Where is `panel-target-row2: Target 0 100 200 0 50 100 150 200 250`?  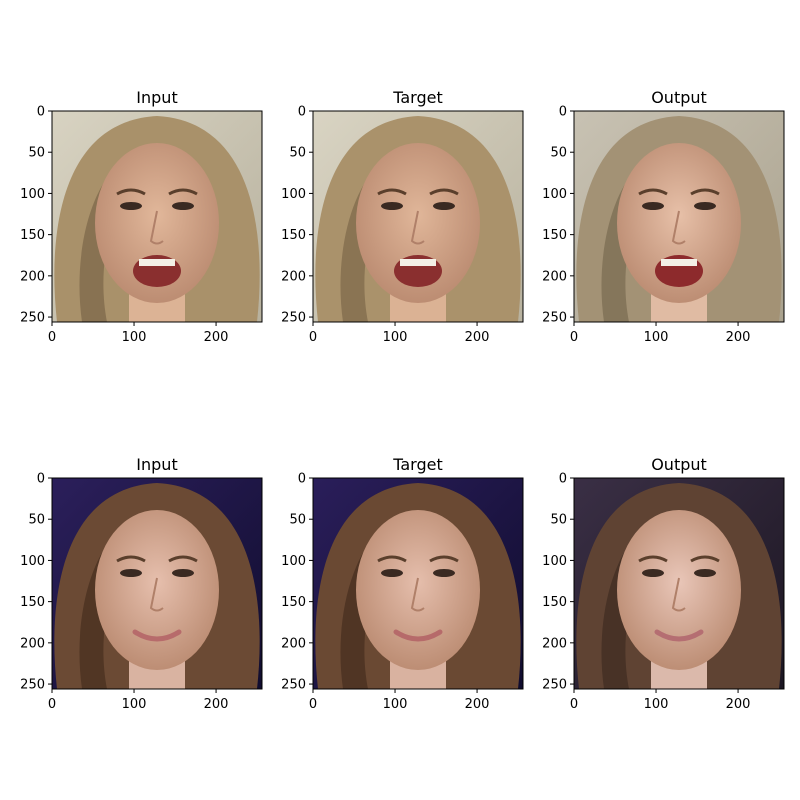 panel-target-row2: Target 0 100 200 0 50 100 150 200 250 is located at coordinates (402, 583).